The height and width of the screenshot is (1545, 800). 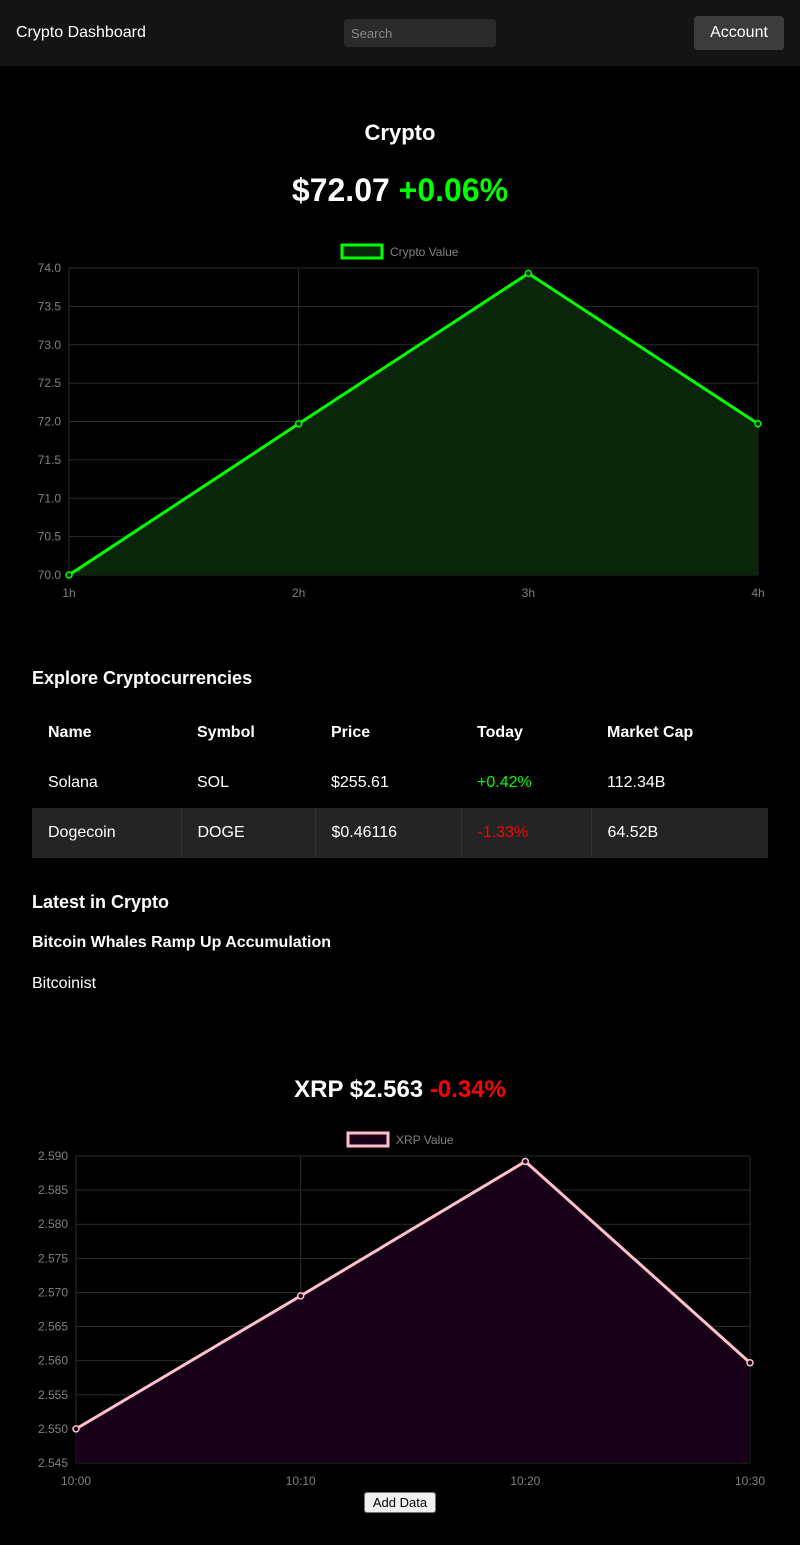 What do you see at coordinates (301, 1481) in the screenshot?
I see `x-tick-label: 10:10` at bounding box center [301, 1481].